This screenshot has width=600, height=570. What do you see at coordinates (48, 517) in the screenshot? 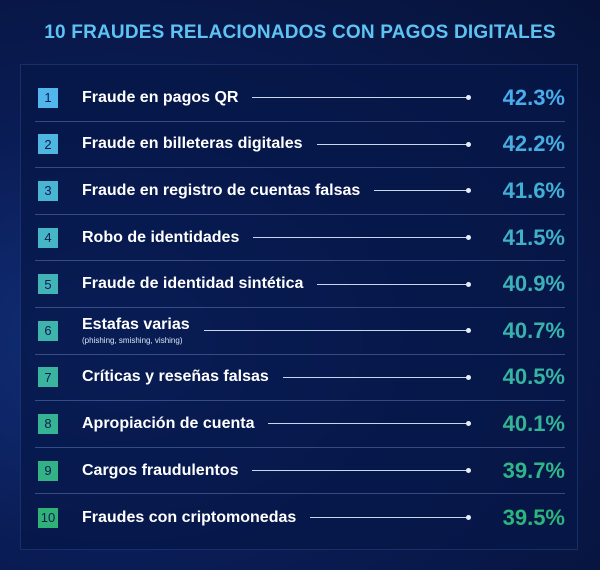
I see `rank-badge: 10` at bounding box center [48, 517].